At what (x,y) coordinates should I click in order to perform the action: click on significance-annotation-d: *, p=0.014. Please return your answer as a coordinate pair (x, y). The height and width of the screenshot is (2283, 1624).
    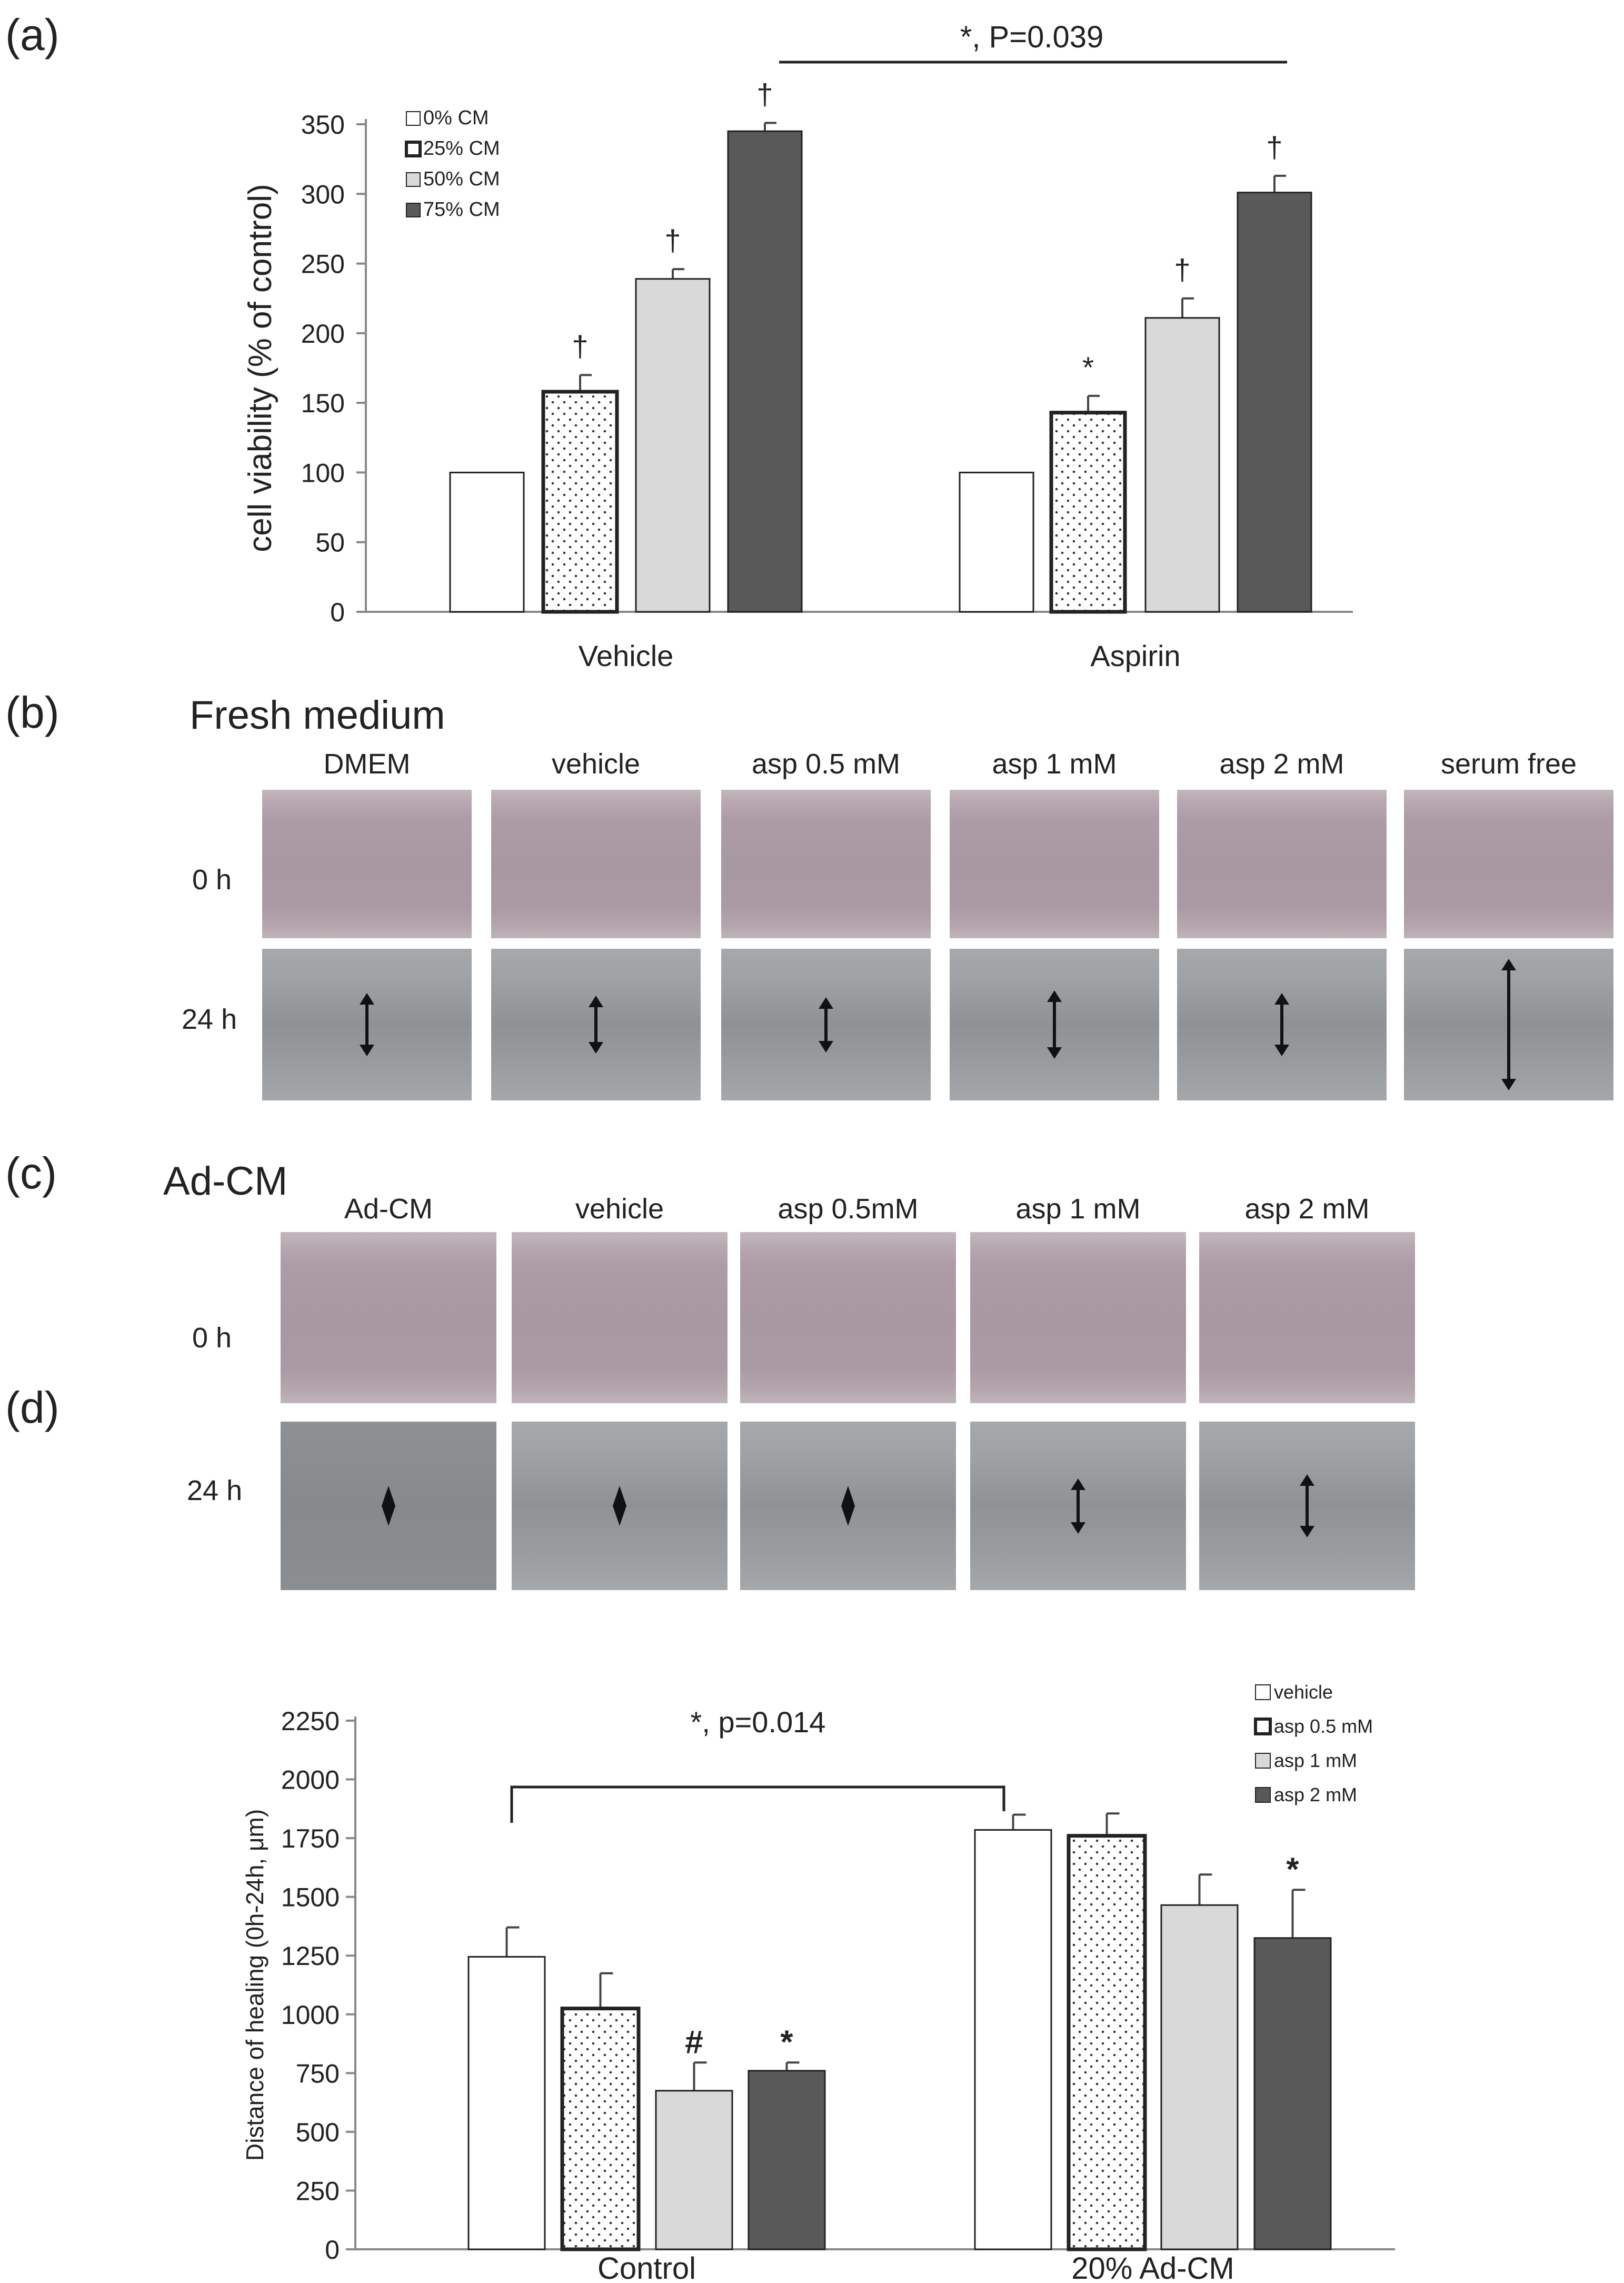
    Looking at the image, I should click on (759, 1722).